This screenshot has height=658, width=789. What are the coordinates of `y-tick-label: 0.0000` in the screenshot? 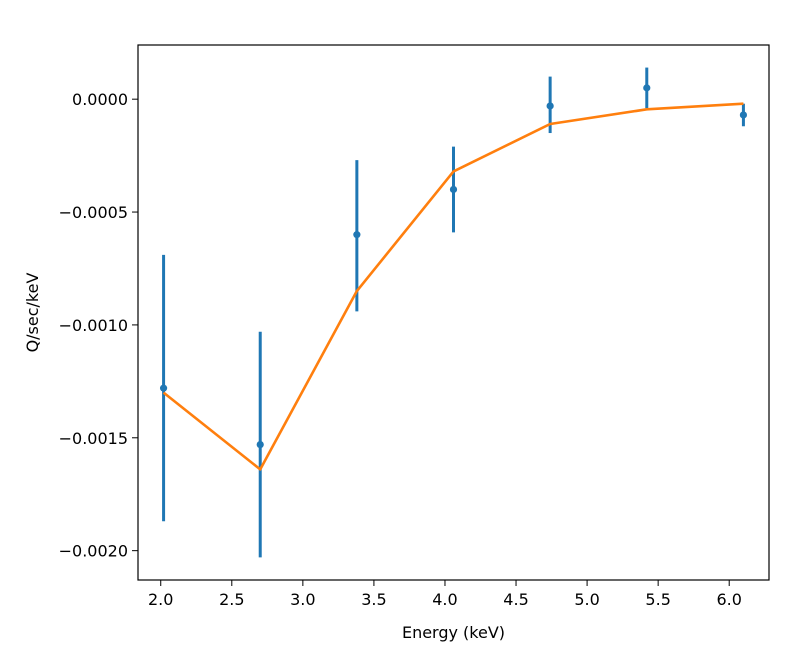 It's located at (100, 99).